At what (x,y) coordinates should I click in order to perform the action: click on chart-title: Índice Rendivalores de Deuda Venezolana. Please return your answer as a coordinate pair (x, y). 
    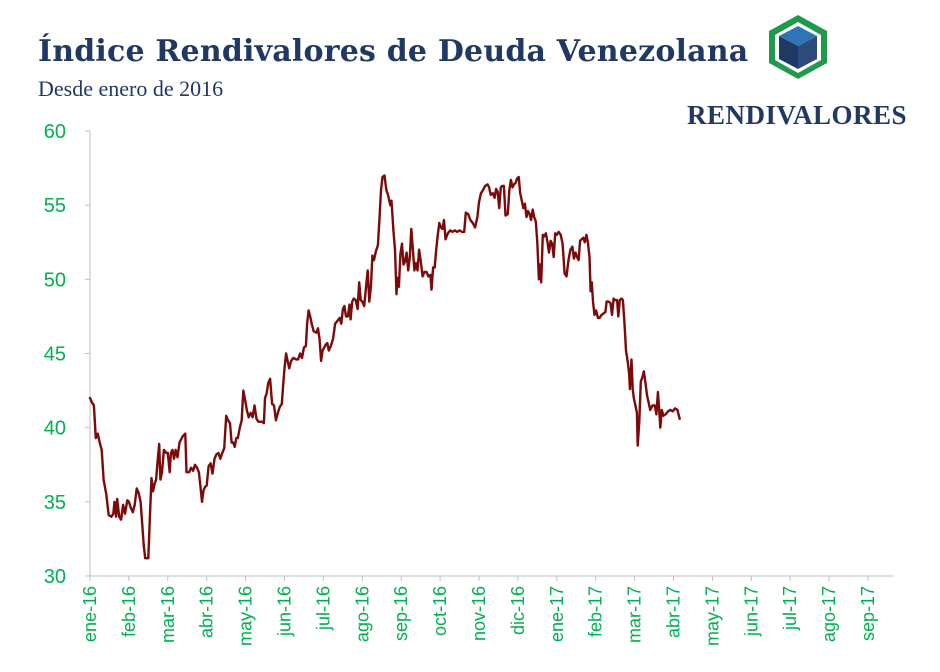
    Looking at the image, I should click on (393, 51).